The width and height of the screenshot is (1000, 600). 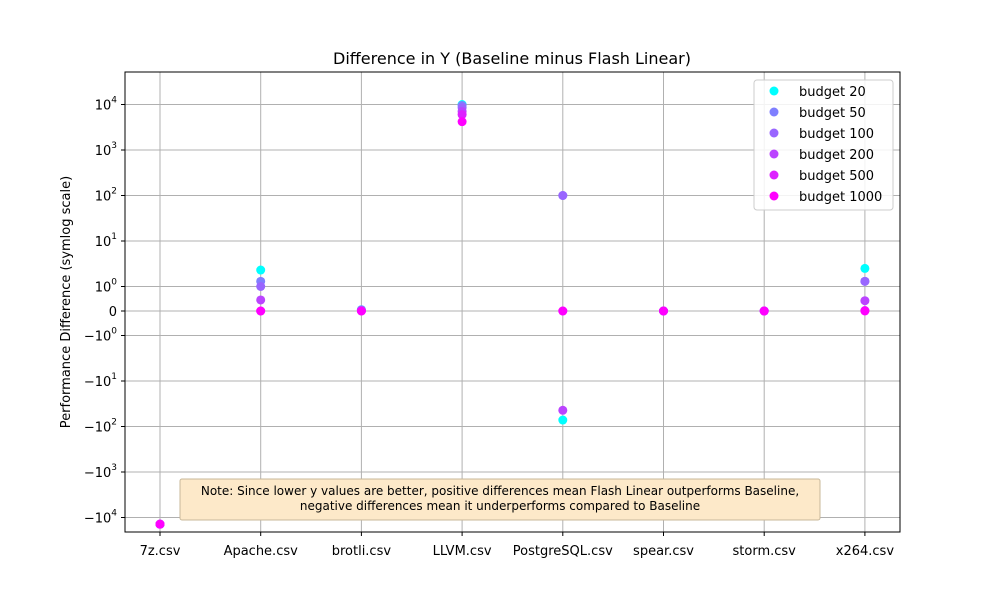 What do you see at coordinates (462, 551) in the screenshot?
I see `x-tick-label: LLVM.csv` at bounding box center [462, 551].